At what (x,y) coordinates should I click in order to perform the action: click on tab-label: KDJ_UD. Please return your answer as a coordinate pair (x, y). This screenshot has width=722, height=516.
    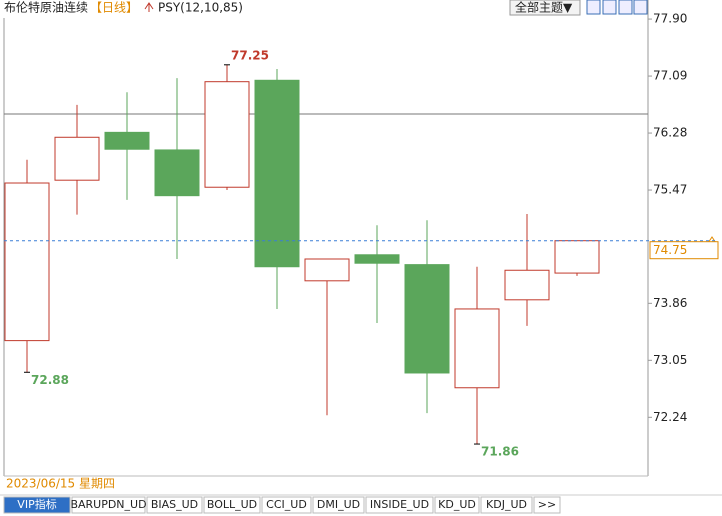
    Looking at the image, I should click on (506, 504).